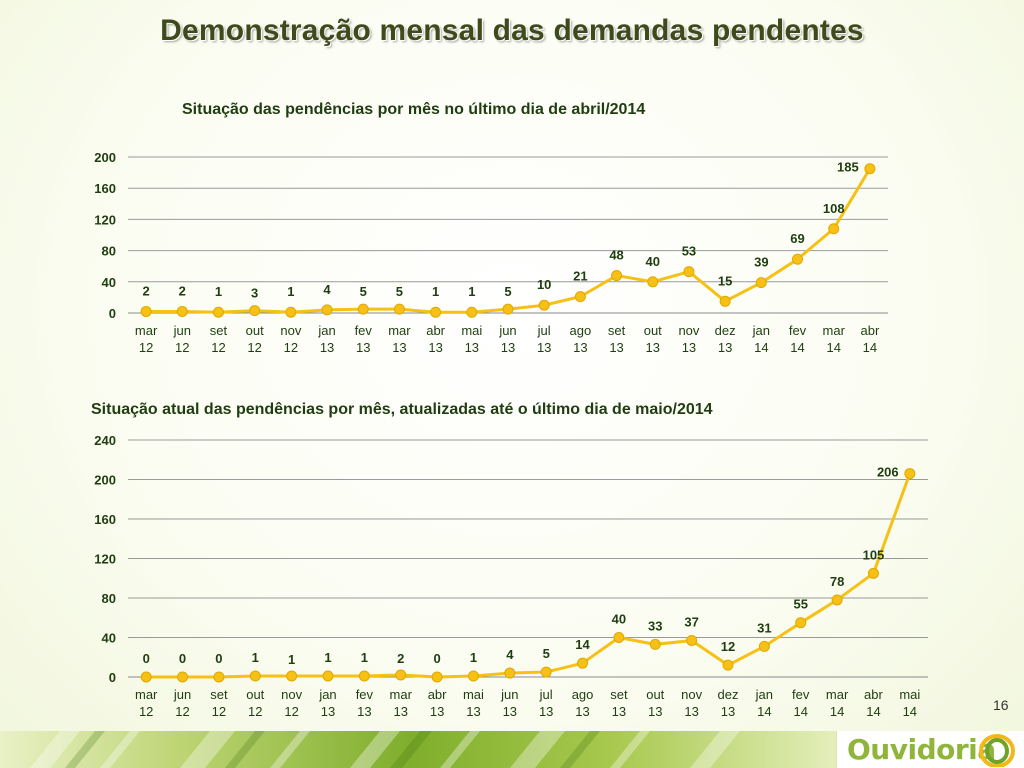  I want to click on data-label: 39, so click(761, 262).